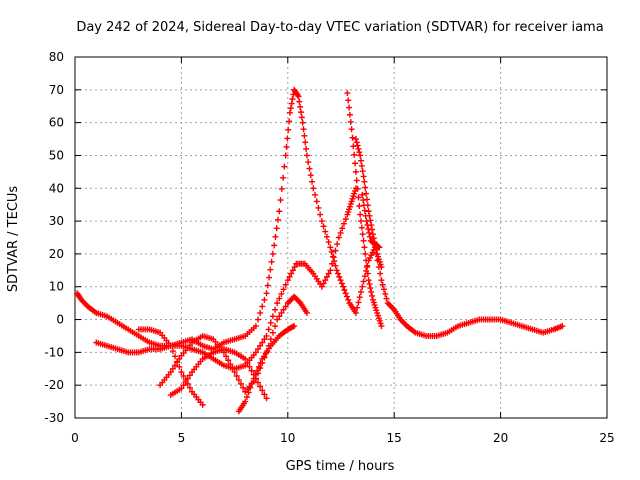 The image size is (640, 480). Describe the element at coordinates (56, 287) in the screenshot. I see `y-tick-label: 10` at that location.